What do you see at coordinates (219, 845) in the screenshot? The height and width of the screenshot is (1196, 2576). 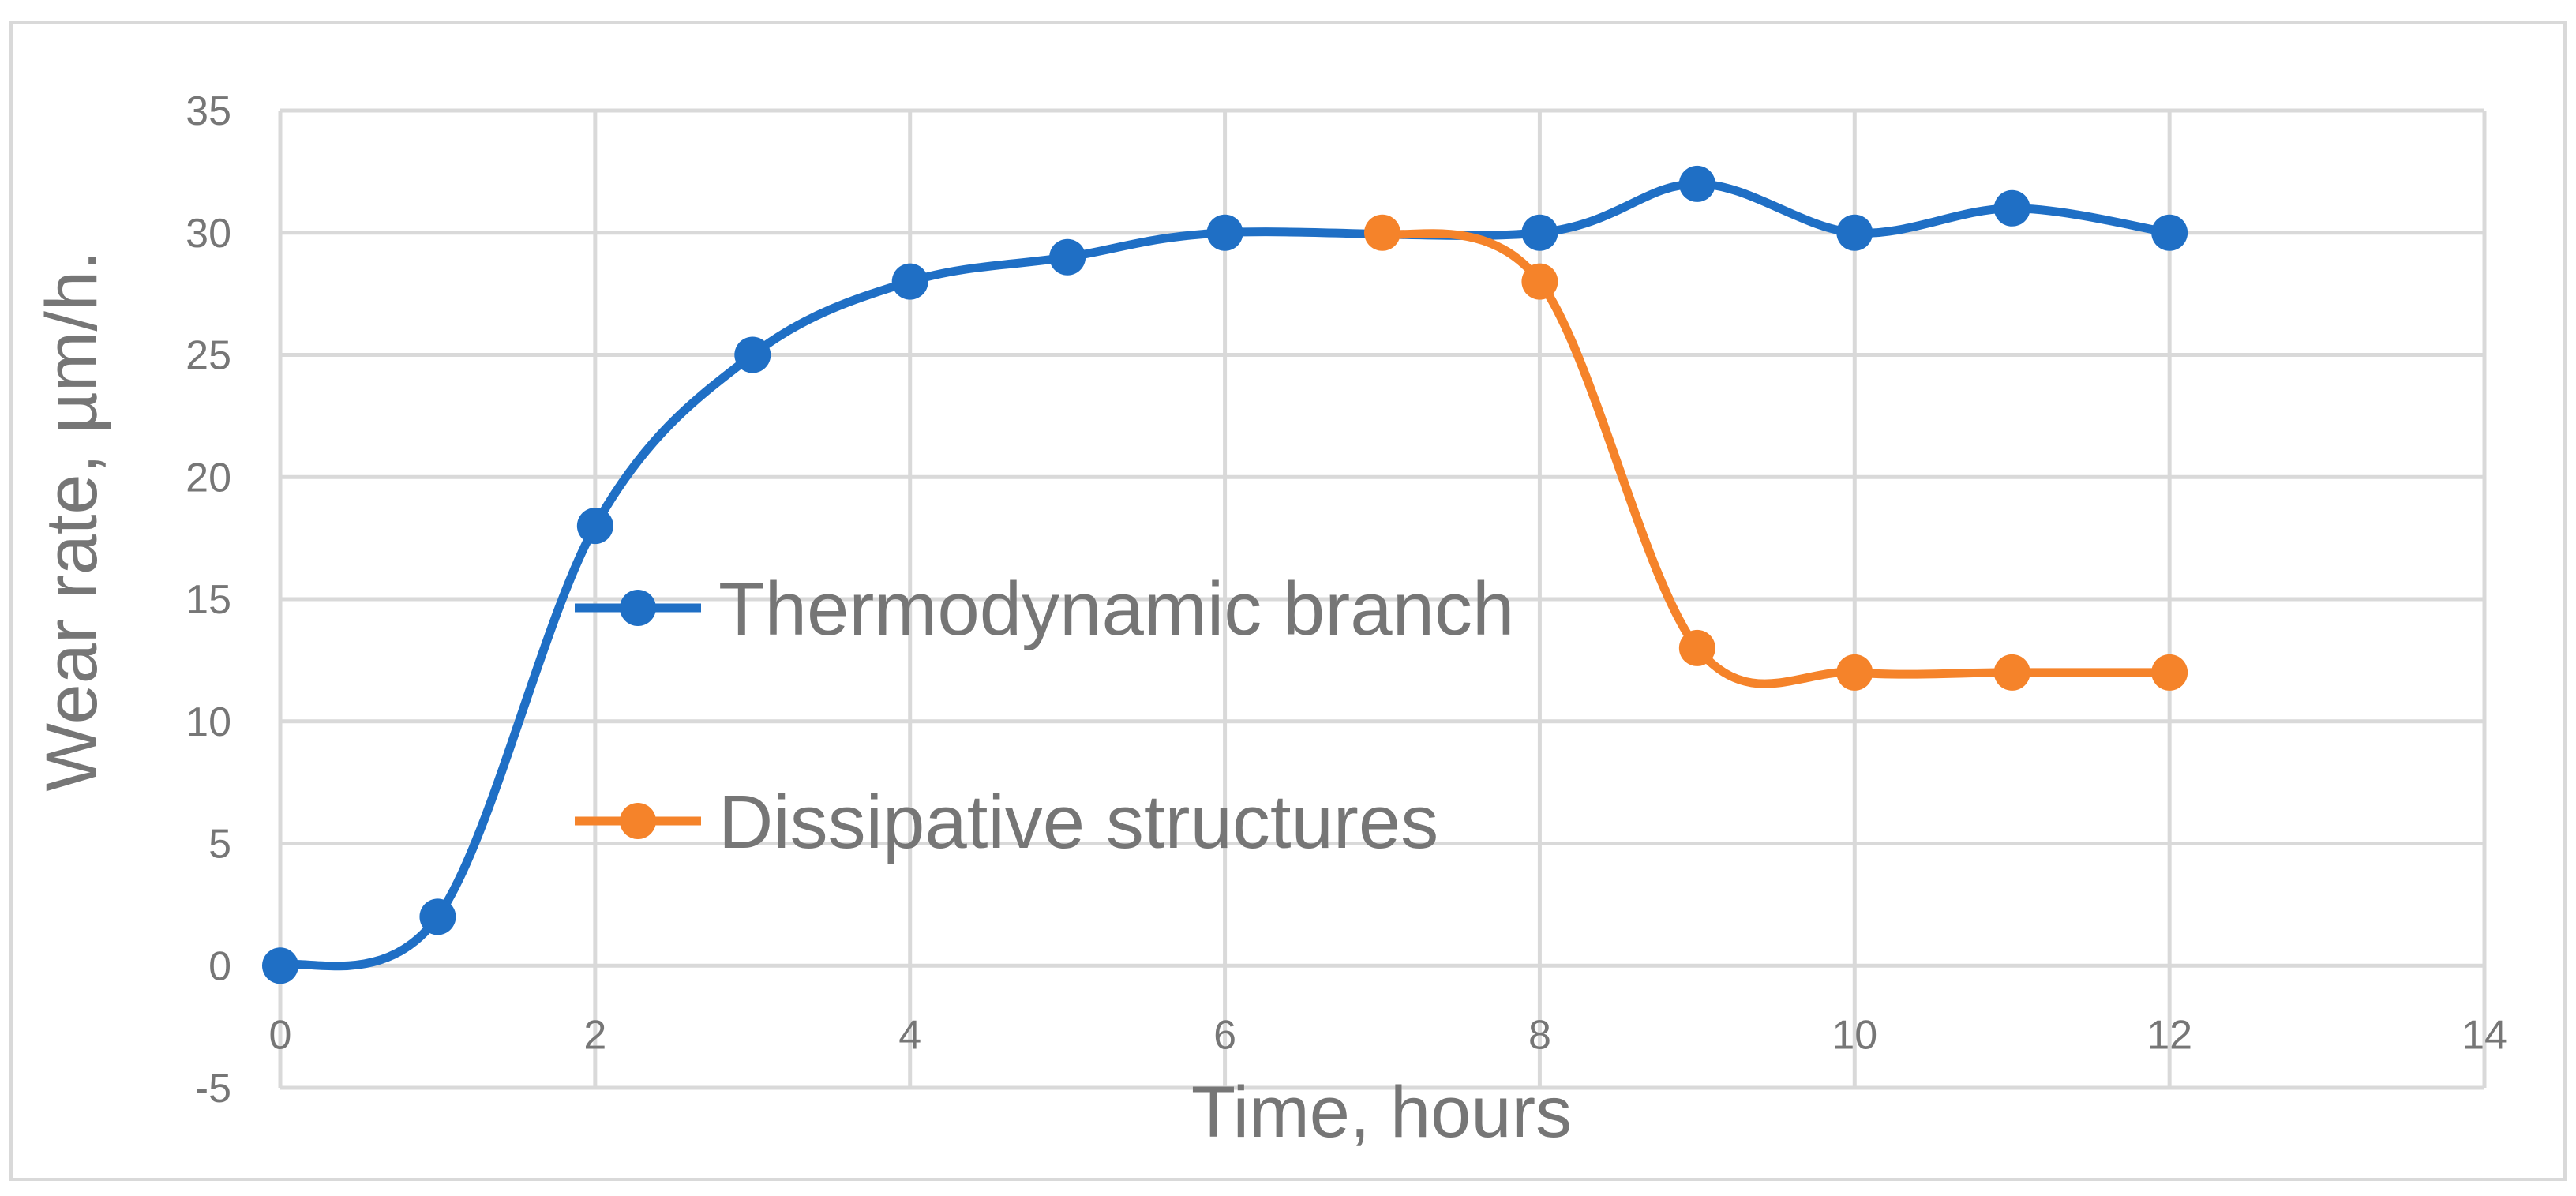 I see `y-tick-label: 5` at bounding box center [219, 845].